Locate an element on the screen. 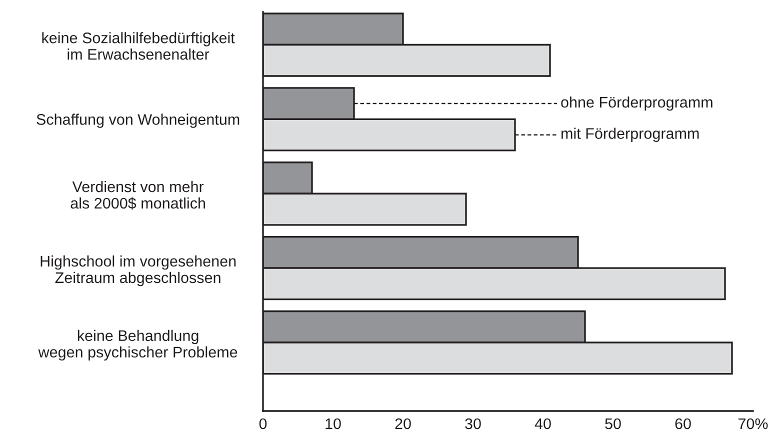 Image resolution: width=772 pixels, height=435 pixels. y-tick-label: Highschool im vorgesehenen Zeitraum abgeschlossen is located at coordinates (138, 270).